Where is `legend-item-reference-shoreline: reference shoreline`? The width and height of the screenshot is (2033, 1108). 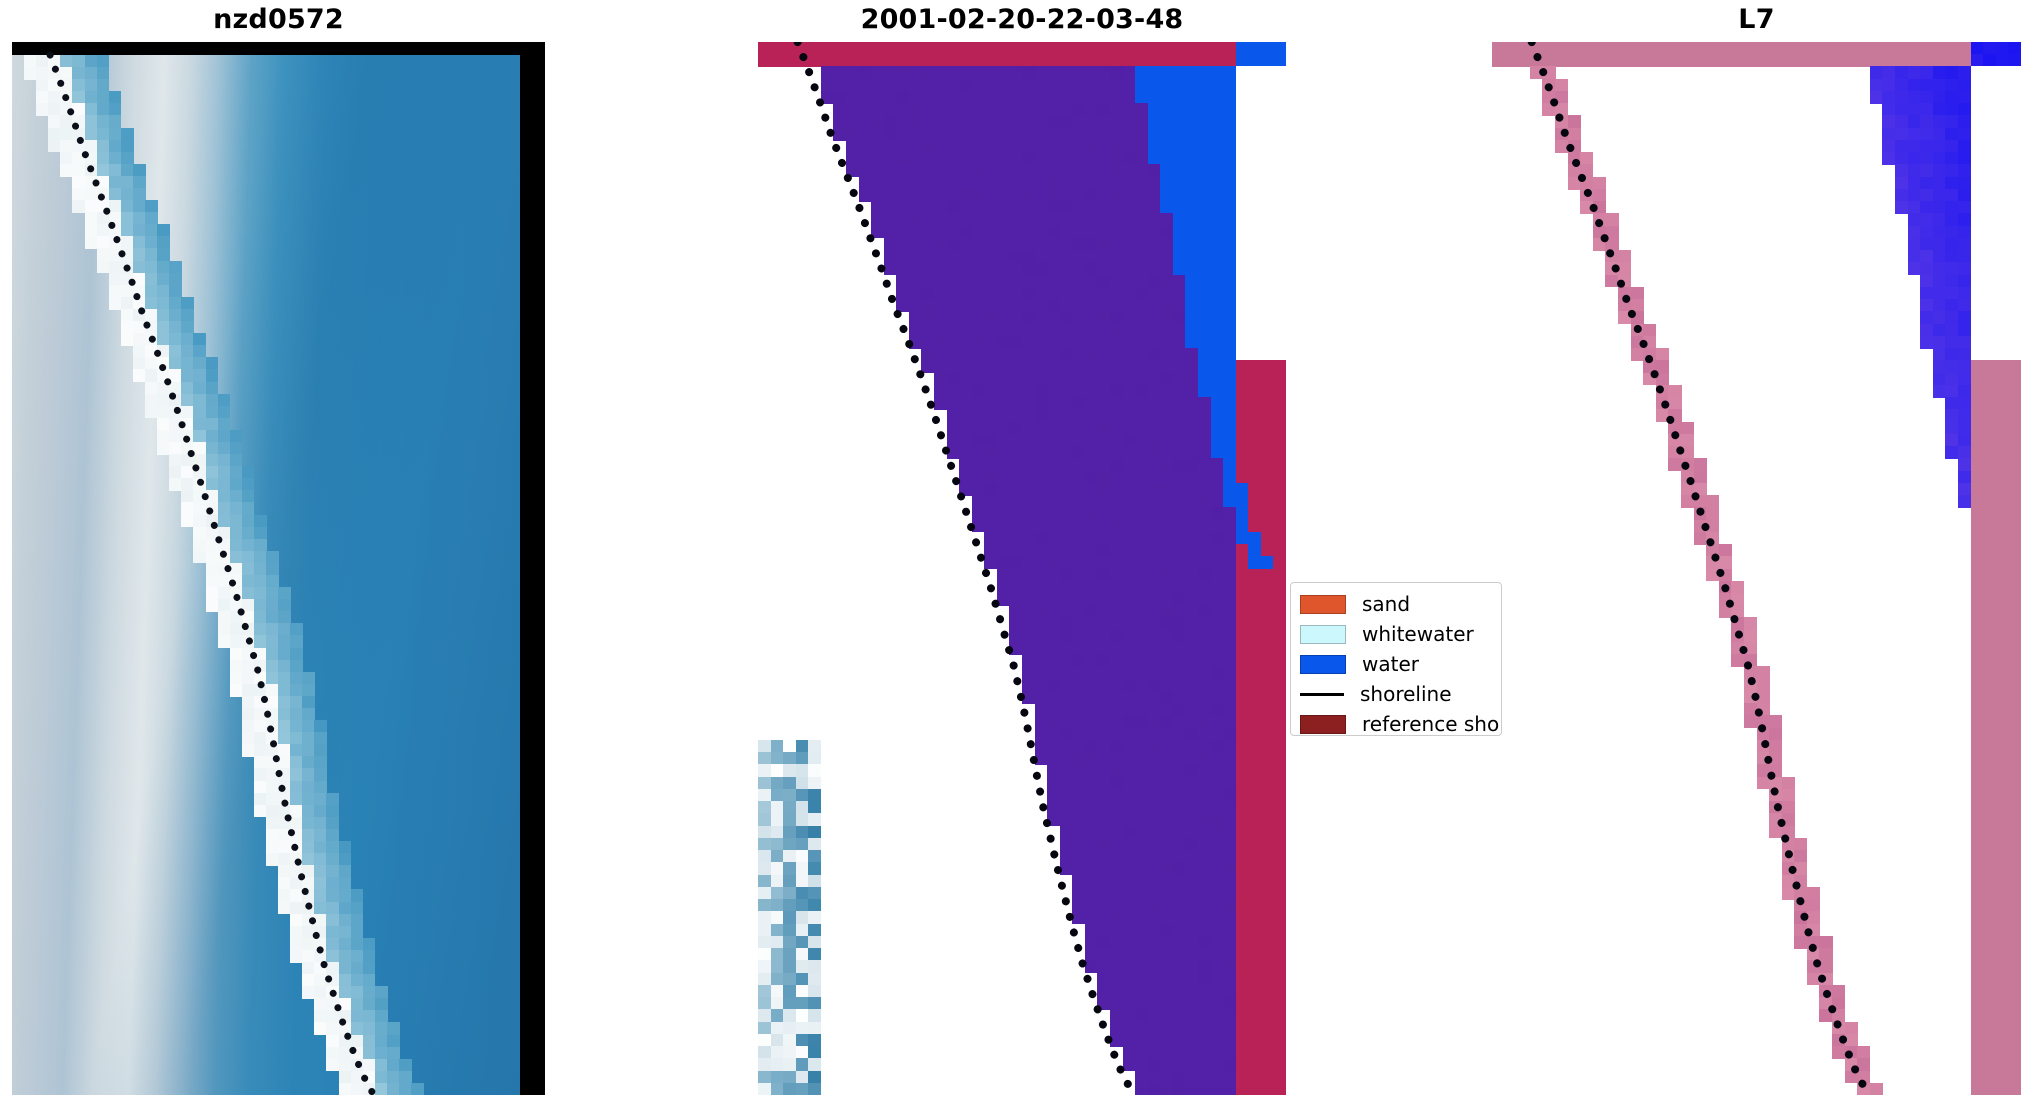
legend-item-reference-shoreline: reference shoreline is located at coordinates (1396, 722).